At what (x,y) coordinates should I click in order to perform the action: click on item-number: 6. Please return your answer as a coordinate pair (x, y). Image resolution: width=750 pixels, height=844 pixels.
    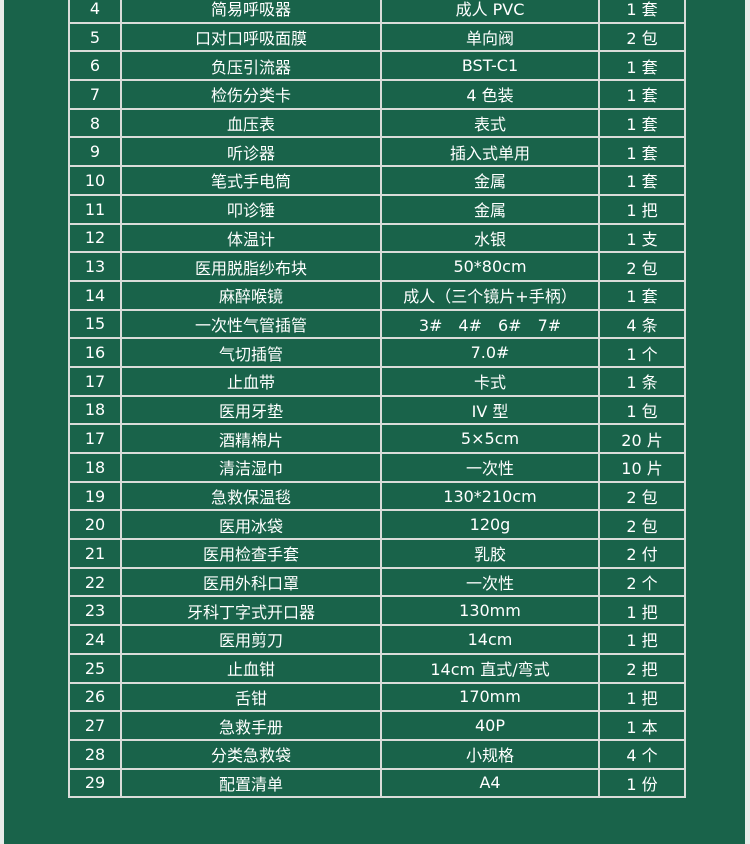
    Looking at the image, I should click on (95, 66).